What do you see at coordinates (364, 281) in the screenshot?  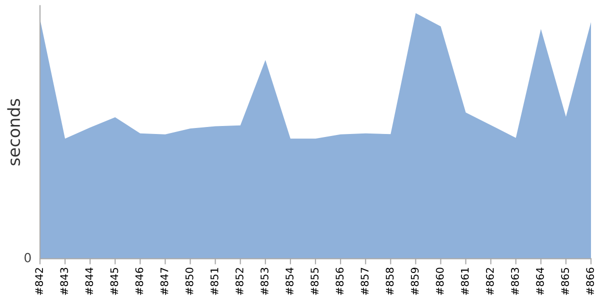 I see `x-tick-label: #857` at bounding box center [364, 281].